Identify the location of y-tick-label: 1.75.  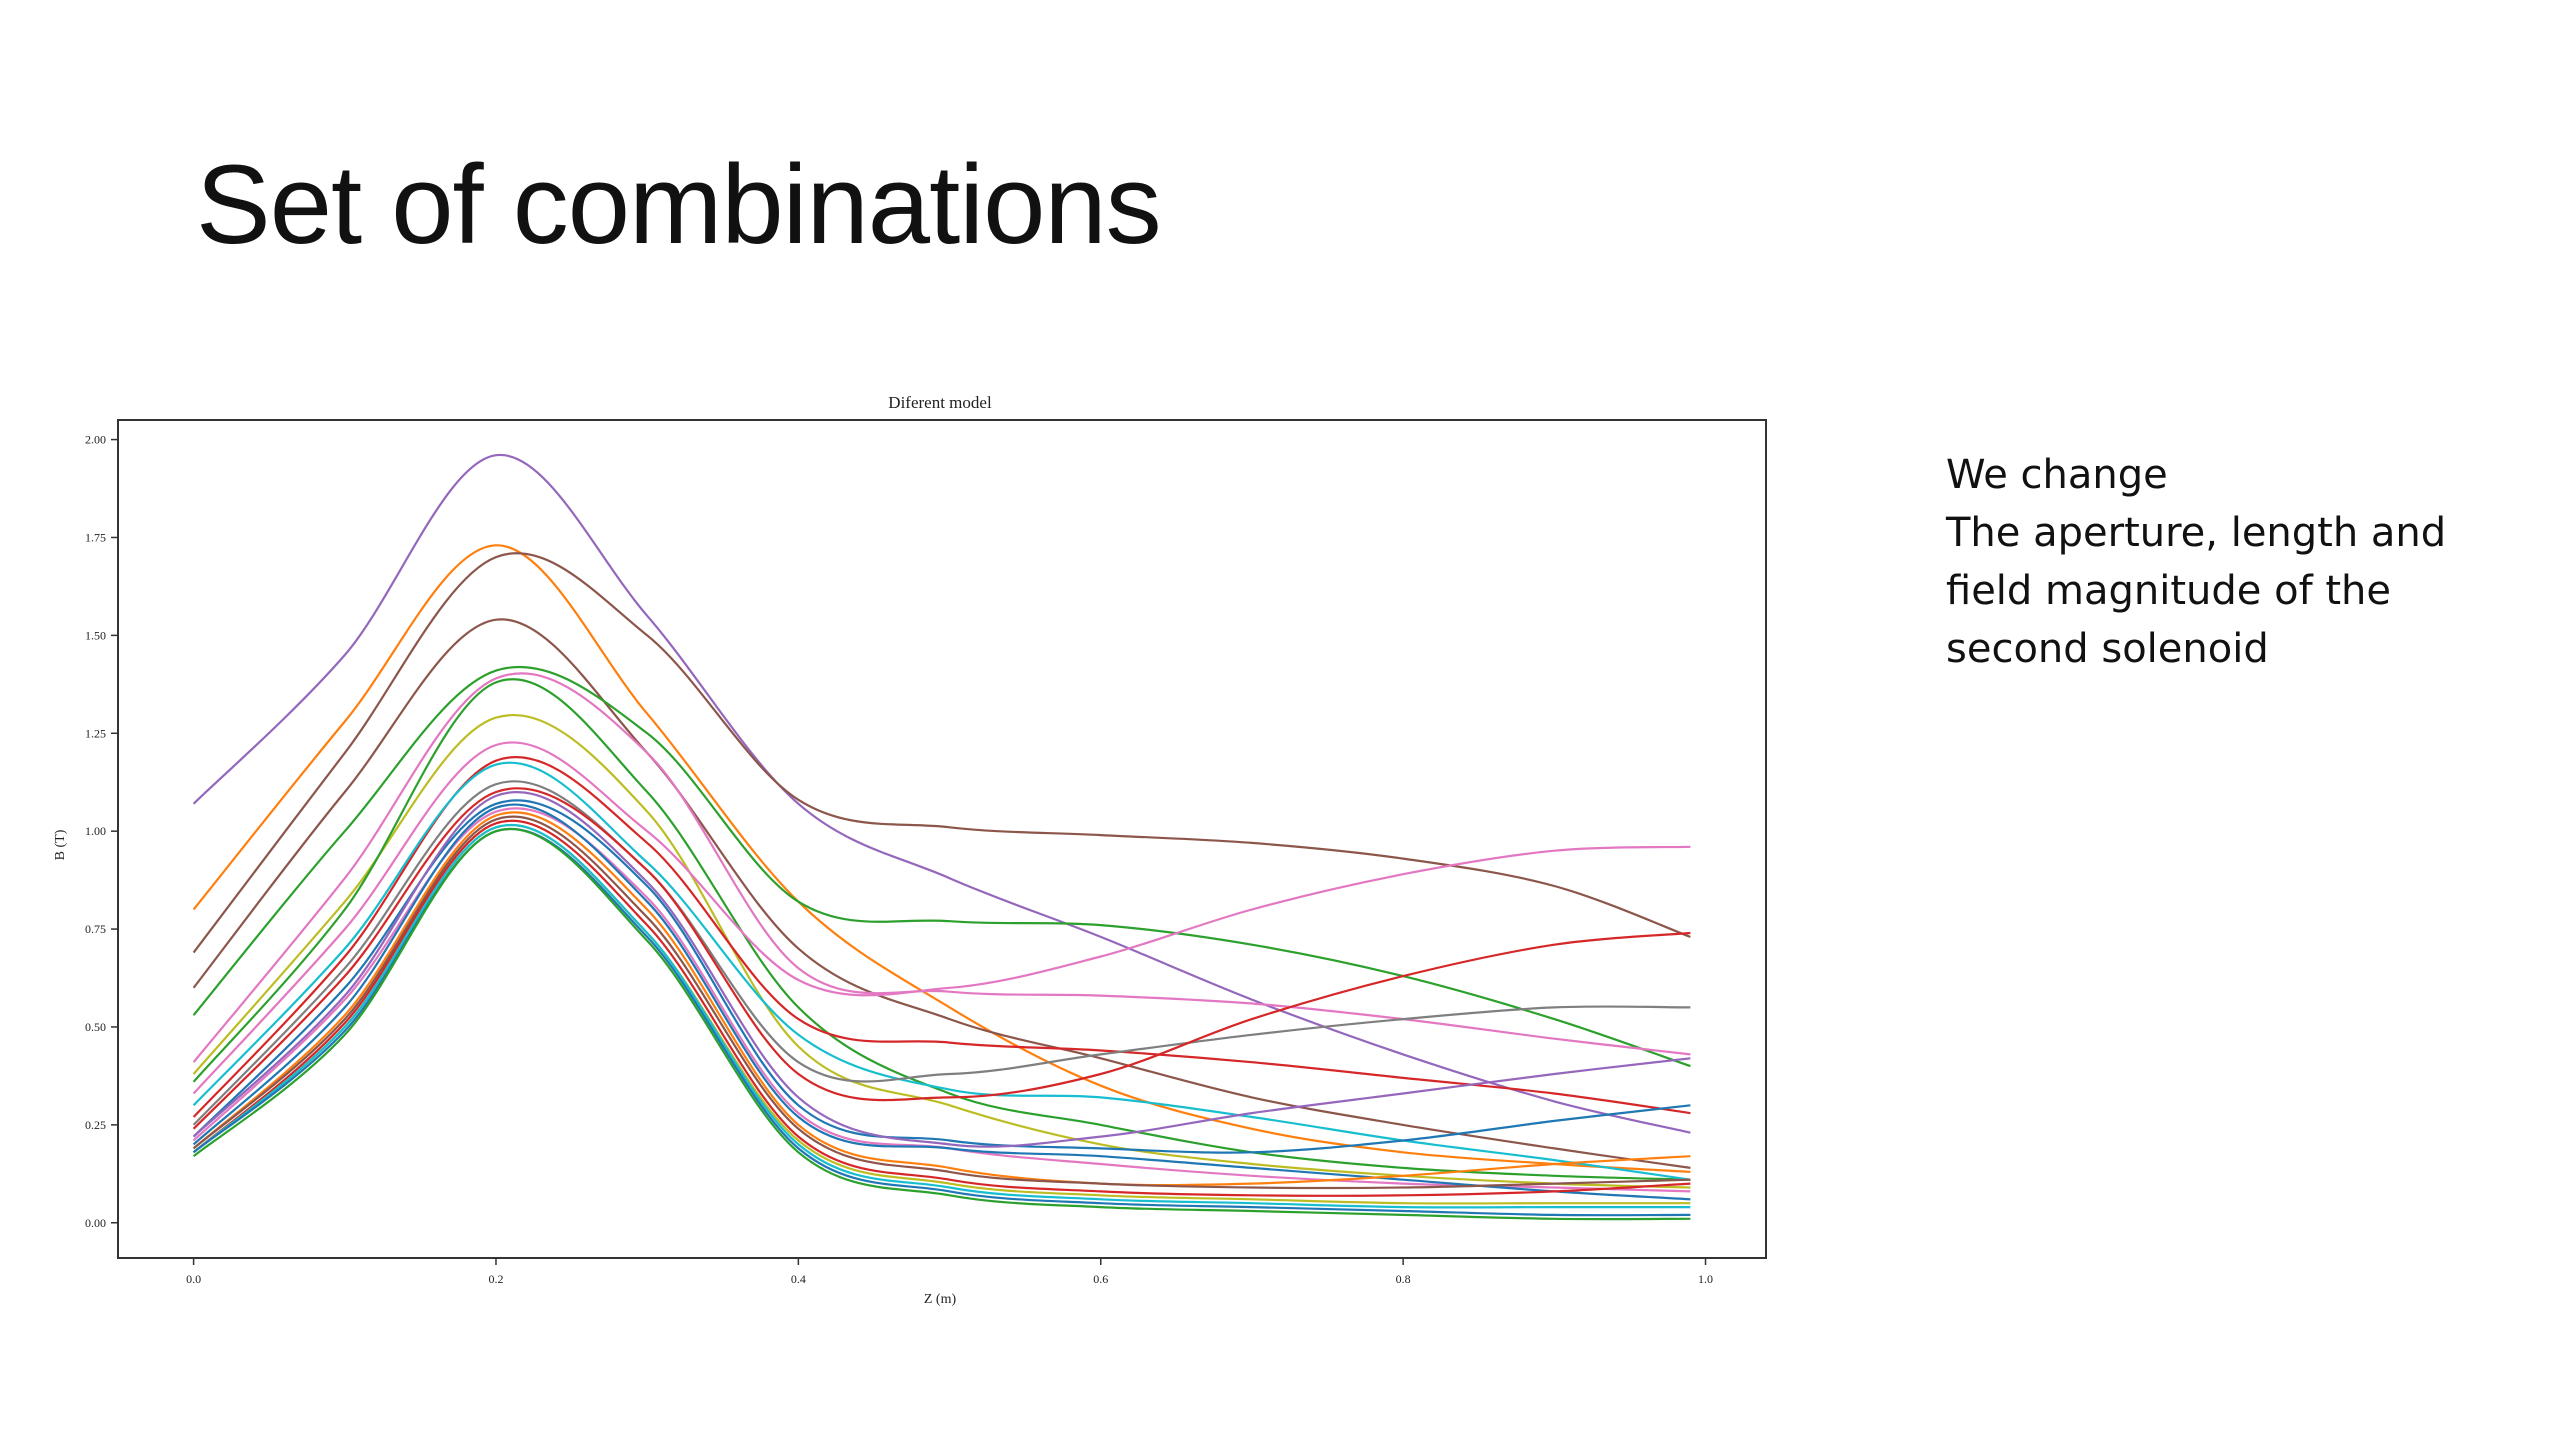
(95, 537).